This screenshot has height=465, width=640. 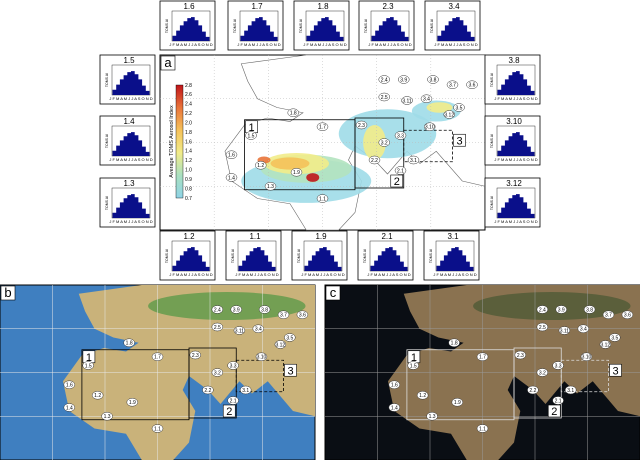 I want to click on site-label: 2.5, so click(x=542, y=328).